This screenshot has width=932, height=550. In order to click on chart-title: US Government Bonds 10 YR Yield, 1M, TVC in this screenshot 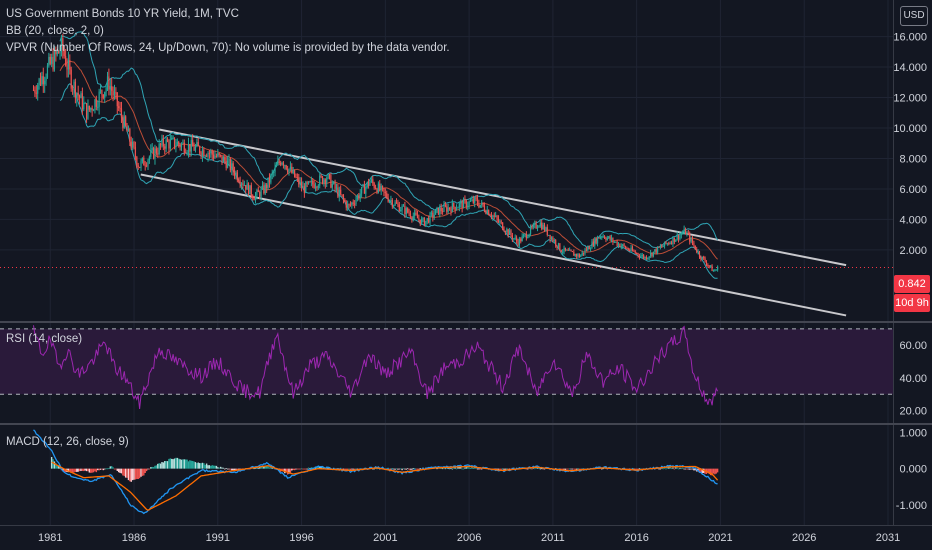, I will do `click(122, 14)`.